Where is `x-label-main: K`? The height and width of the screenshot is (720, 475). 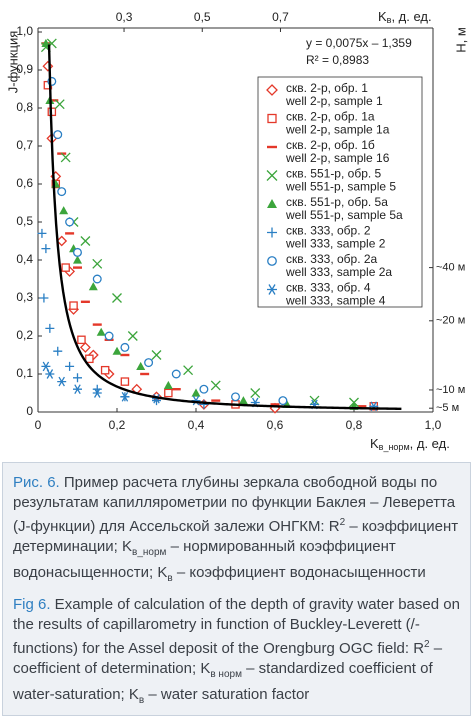 x-label-main: K is located at coordinates (374, 443).